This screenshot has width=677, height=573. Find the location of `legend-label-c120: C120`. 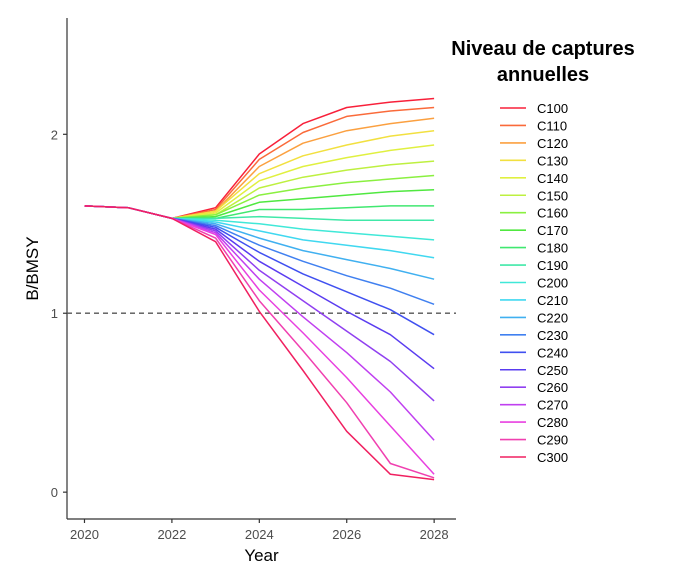

legend-label-c120: C120 is located at coordinates (552, 143).